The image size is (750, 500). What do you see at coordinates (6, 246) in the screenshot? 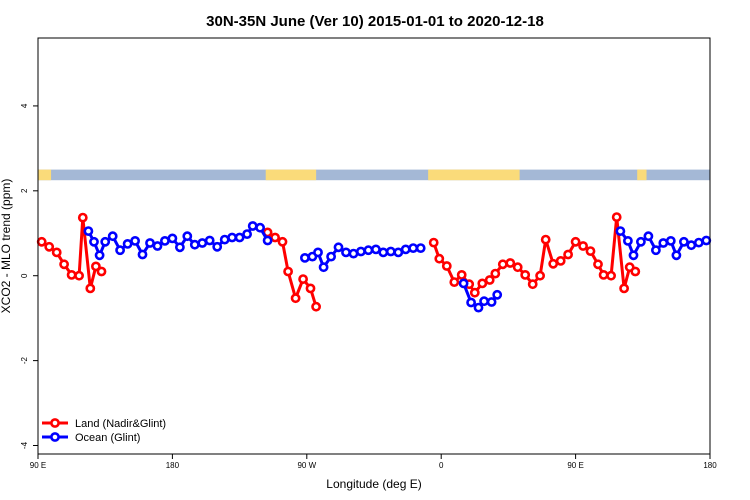
I see `y-axis-label: XCO2 - MLO trend (ppm)` at bounding box center [6, 246].